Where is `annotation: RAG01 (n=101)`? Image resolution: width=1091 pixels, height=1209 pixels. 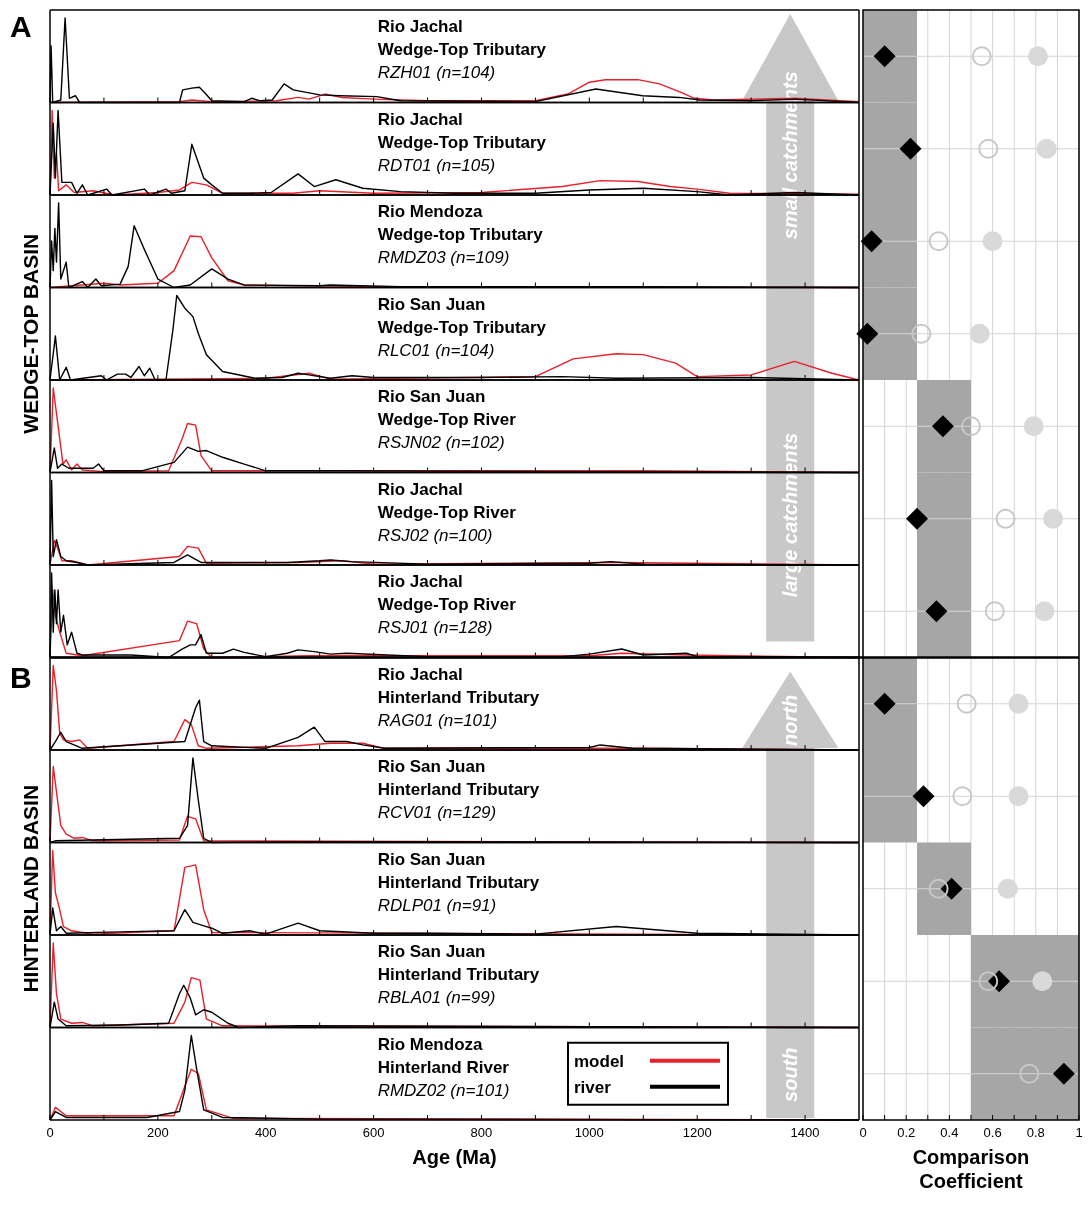
annotation: RAG01 (n=101) is located at coordinates (437, 720).